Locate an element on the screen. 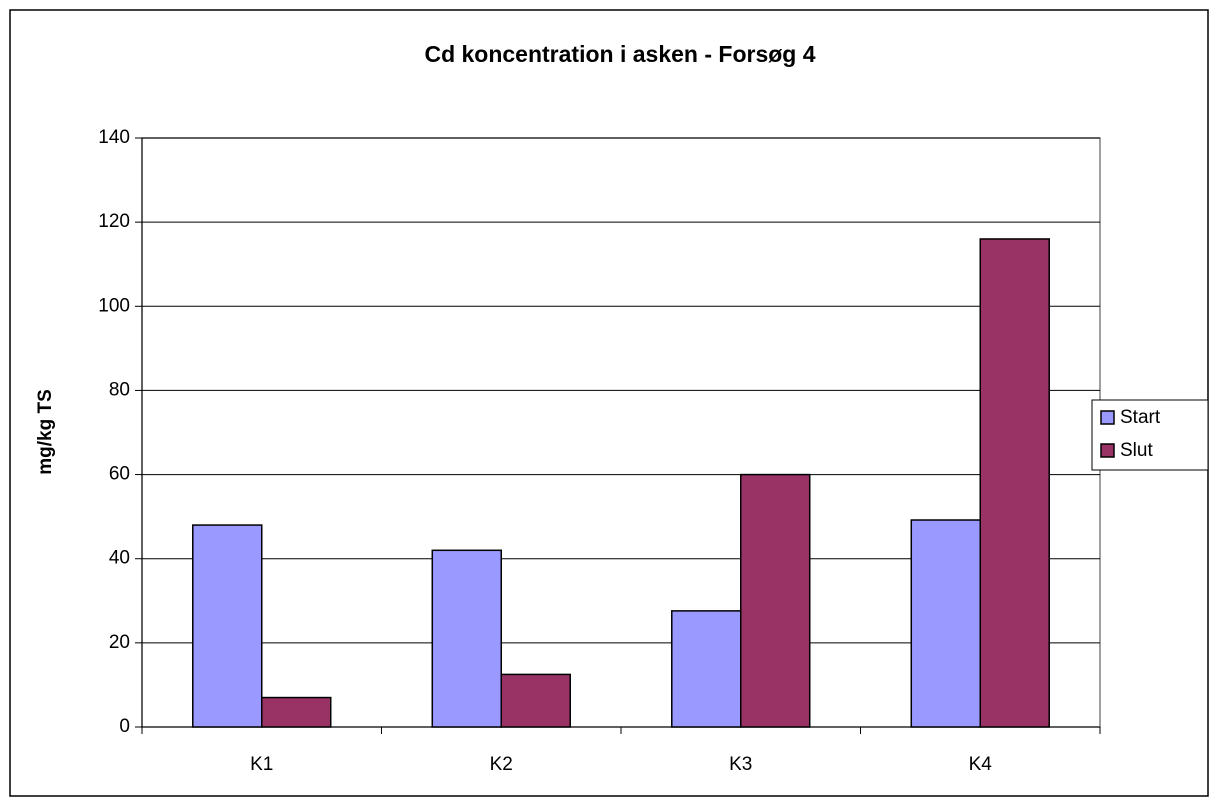 Image resolution: width=1211 pixels, height=799 pixels. y-tick-label: 40 is located at coordinates (119, 558).